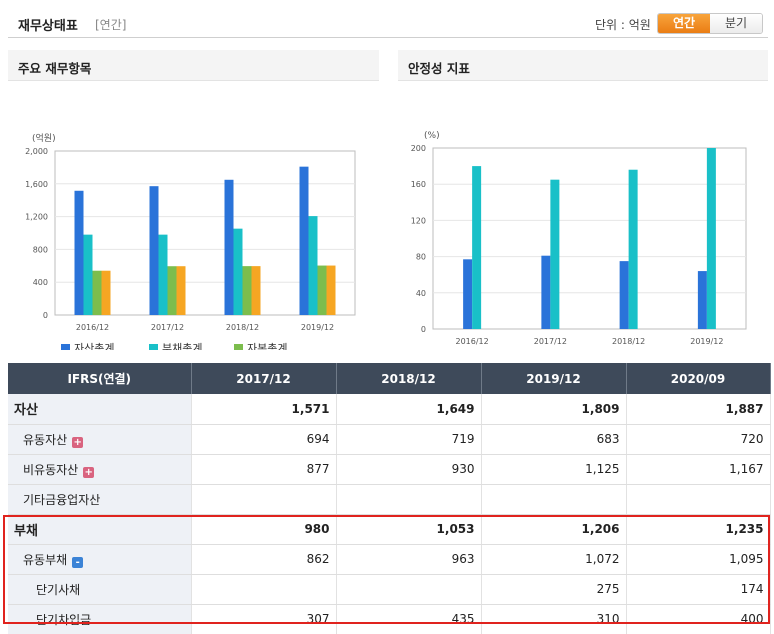 This screenshot has height=634, width=774. I want to click on row-label-cell: 비유동자산 +, so click(100, 469).